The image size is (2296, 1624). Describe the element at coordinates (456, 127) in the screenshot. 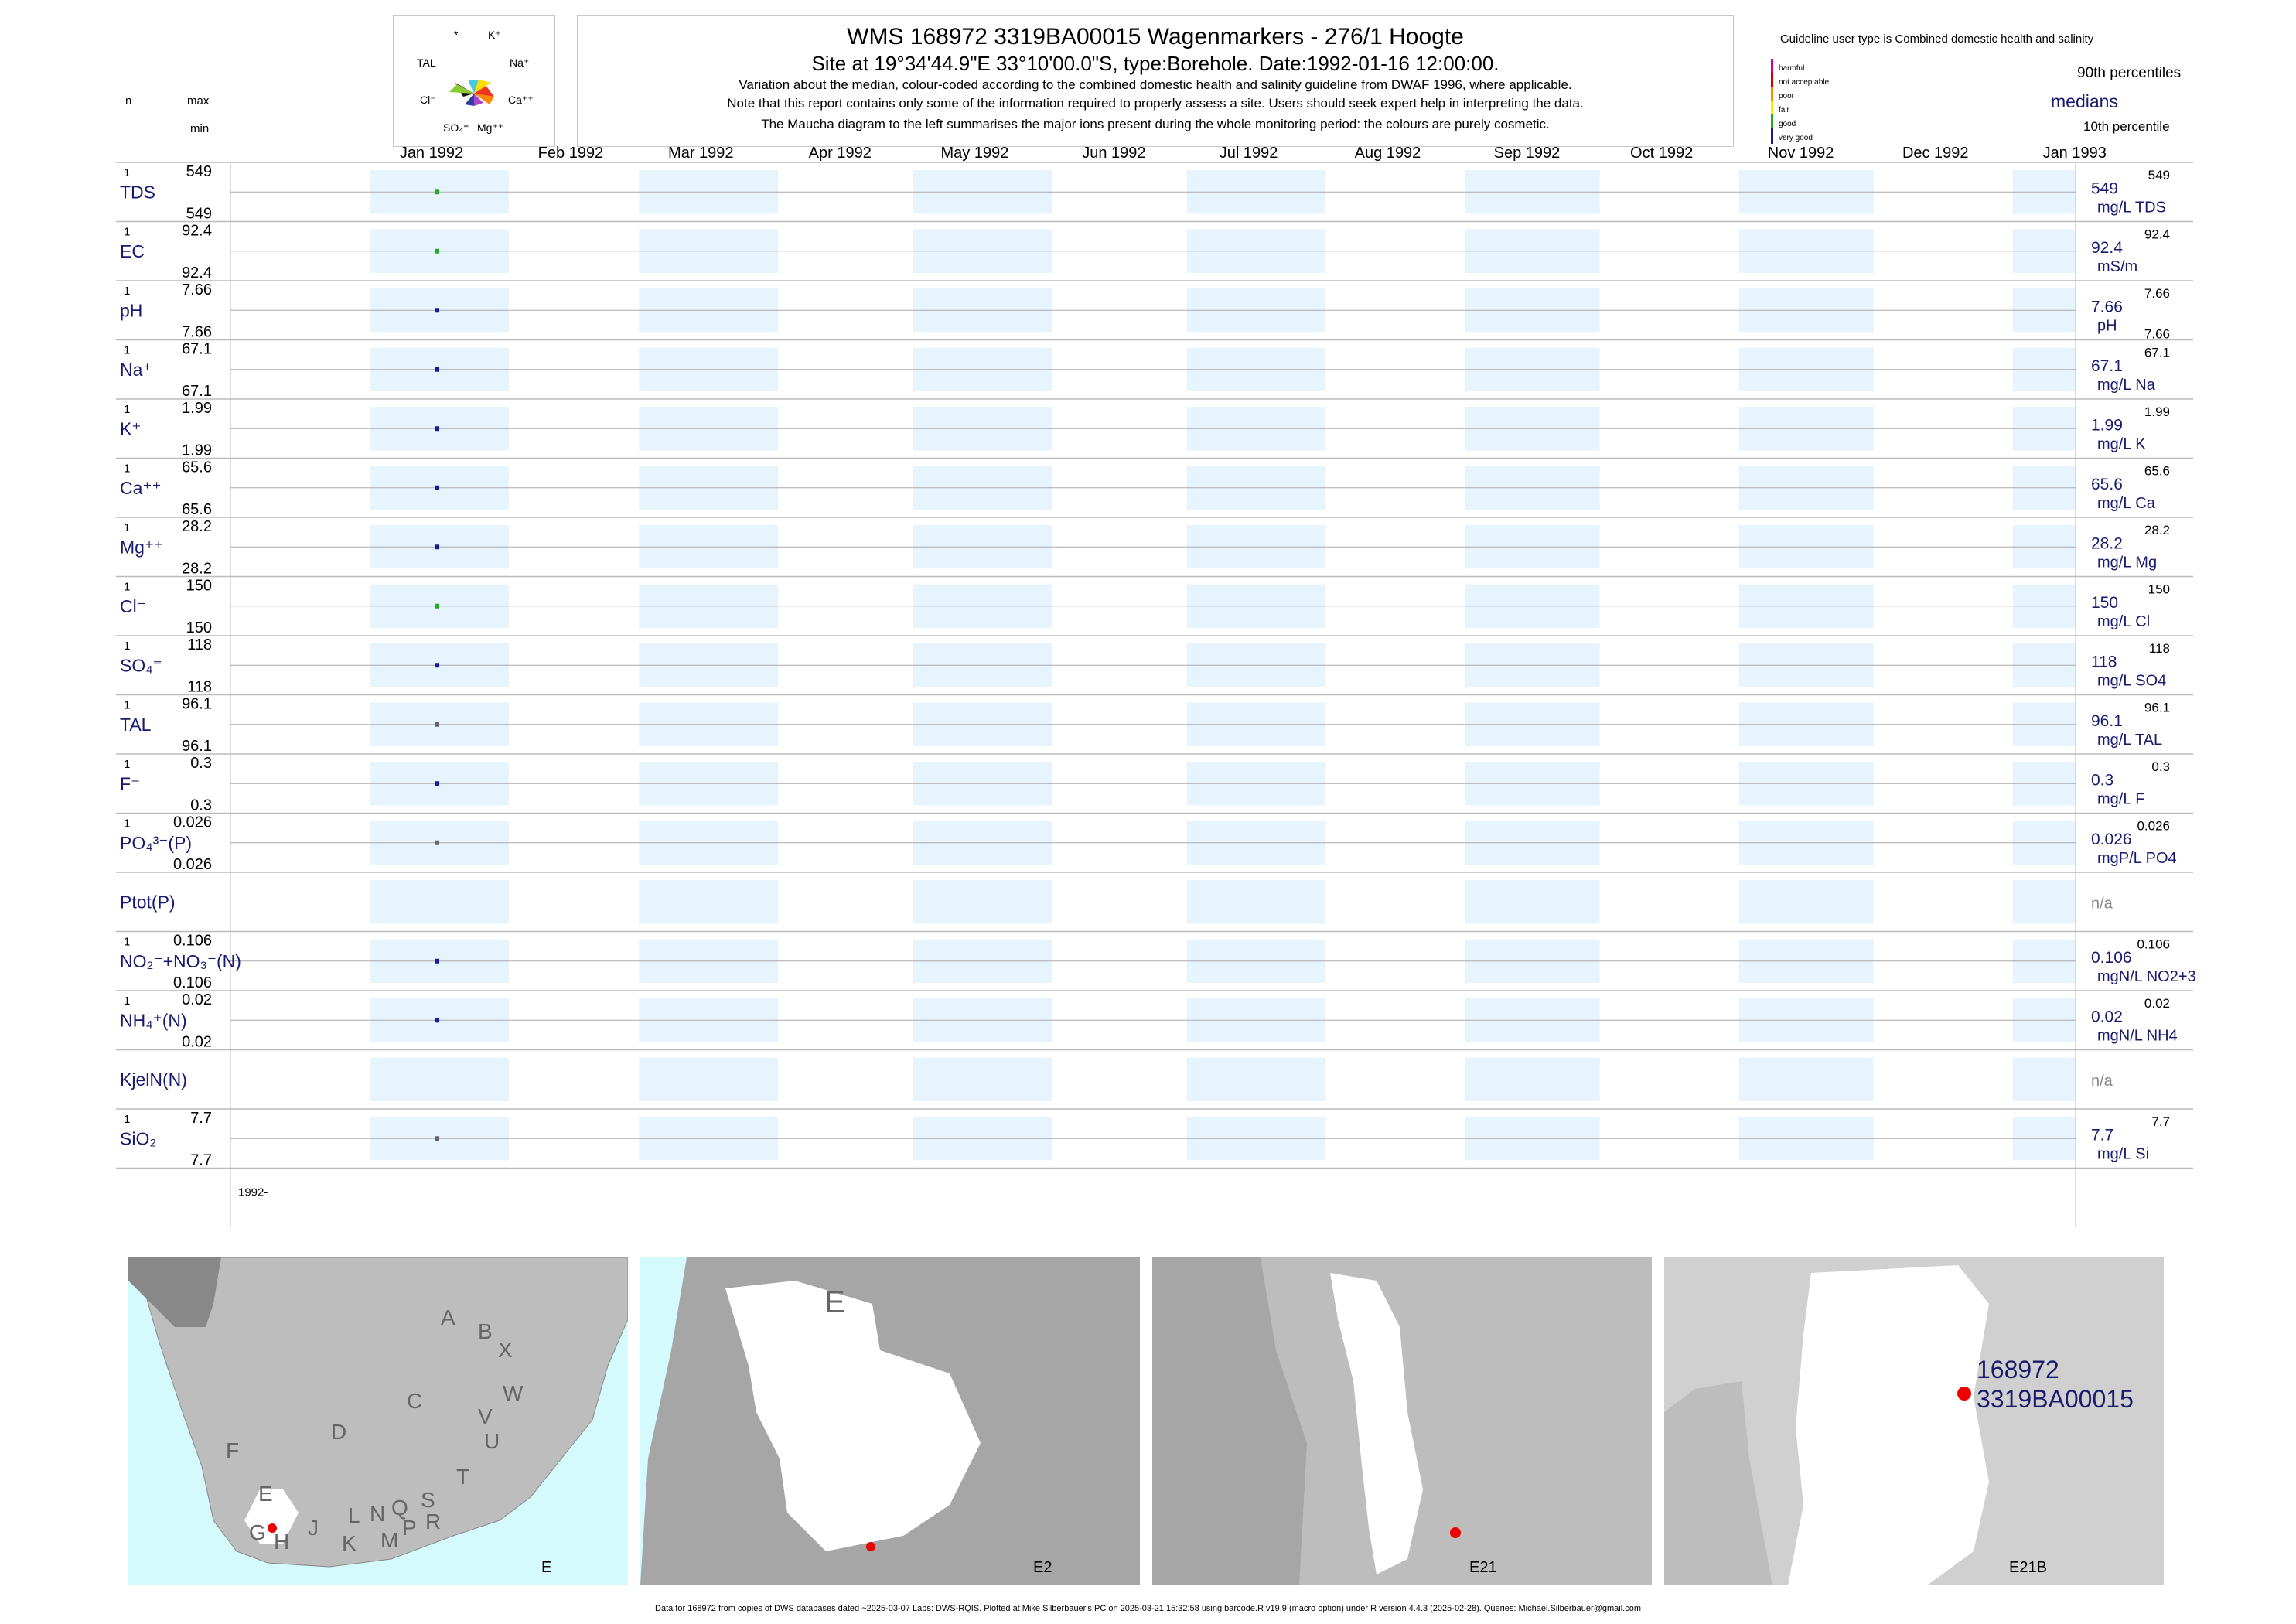

I see `maucha-label: SO₄⁼` at that location.